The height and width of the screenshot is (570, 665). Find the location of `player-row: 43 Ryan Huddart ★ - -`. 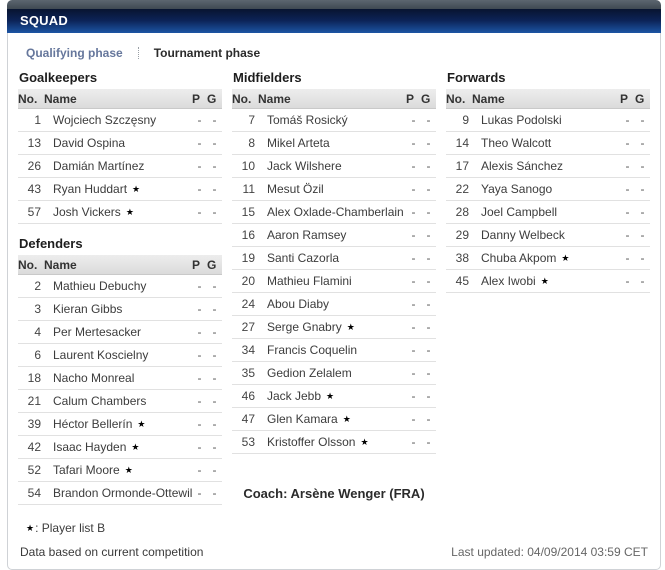

player-row: 43 Ryan Huddart ★ - - is located at coordinates (120, 189).